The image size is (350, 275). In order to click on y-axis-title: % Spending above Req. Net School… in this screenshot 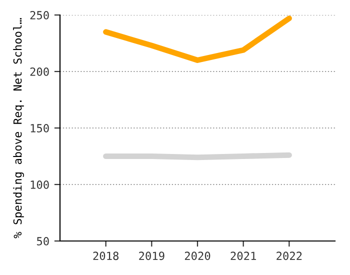, I will do `click(18, 128)`.